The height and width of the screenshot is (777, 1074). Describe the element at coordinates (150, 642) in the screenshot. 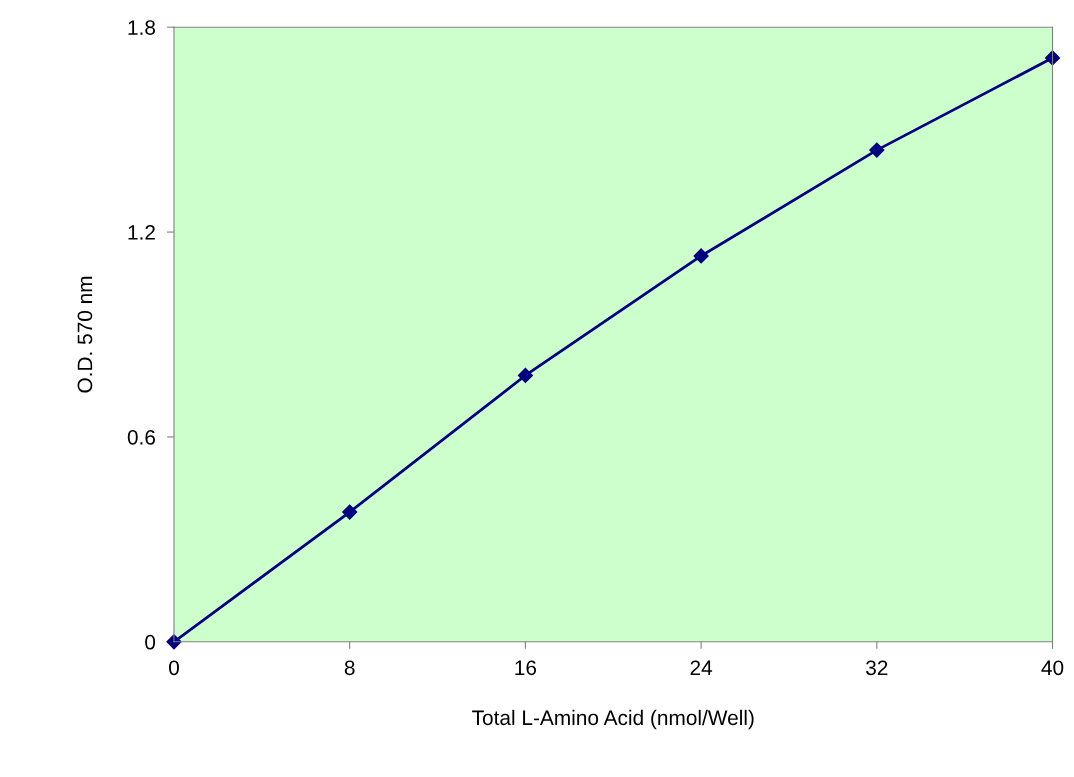

I see `y-tick-label: 0` at that location.